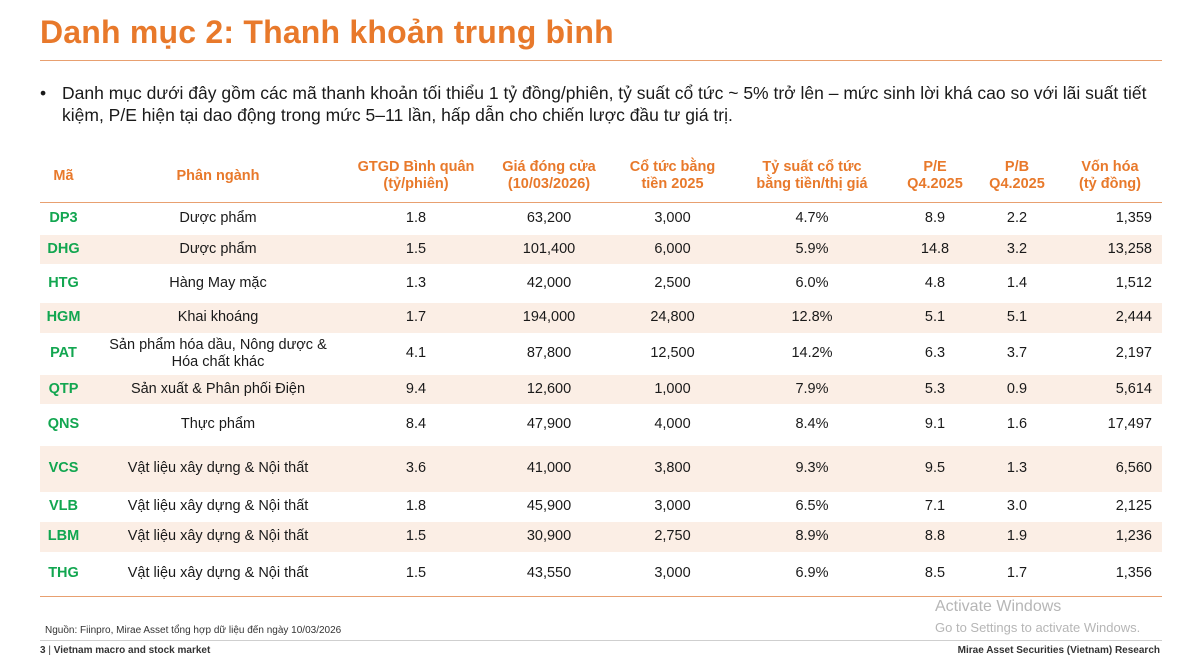  Describe the element at coordinates (1133, 353) in the screenshot. I see `cell-cap: 2,197` at that location.